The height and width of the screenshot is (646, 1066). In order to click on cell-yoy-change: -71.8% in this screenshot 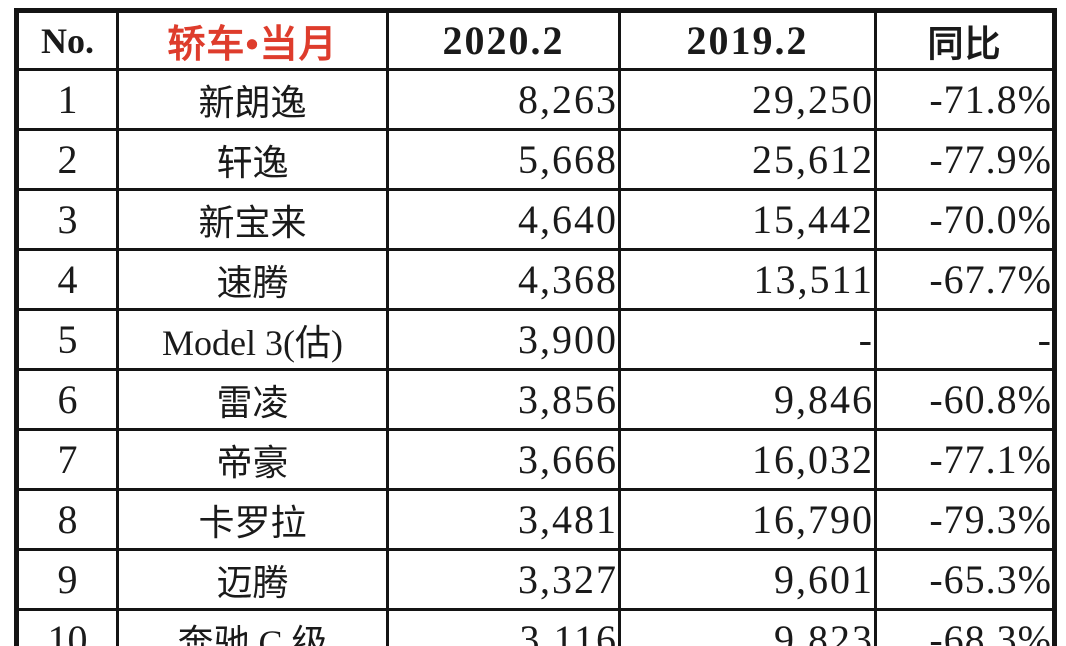, I will do `click(965, 99)`.